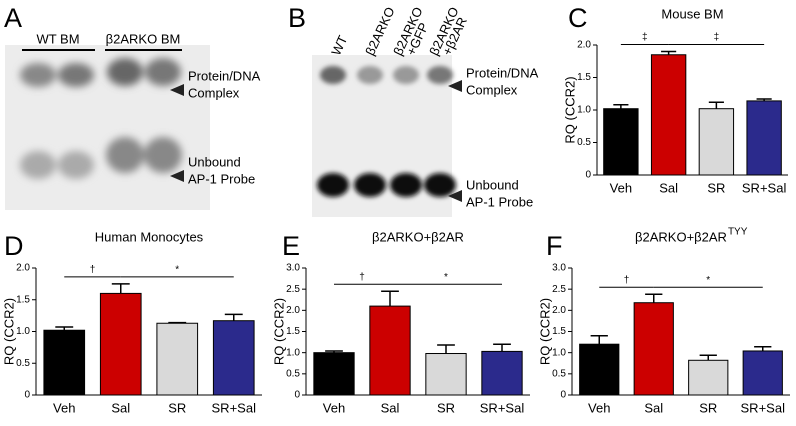  What do you see at coordinates (143, 38) in the screenshot?
I see `lane-label: β2ARKO BM` at bounding box center [143, 38].